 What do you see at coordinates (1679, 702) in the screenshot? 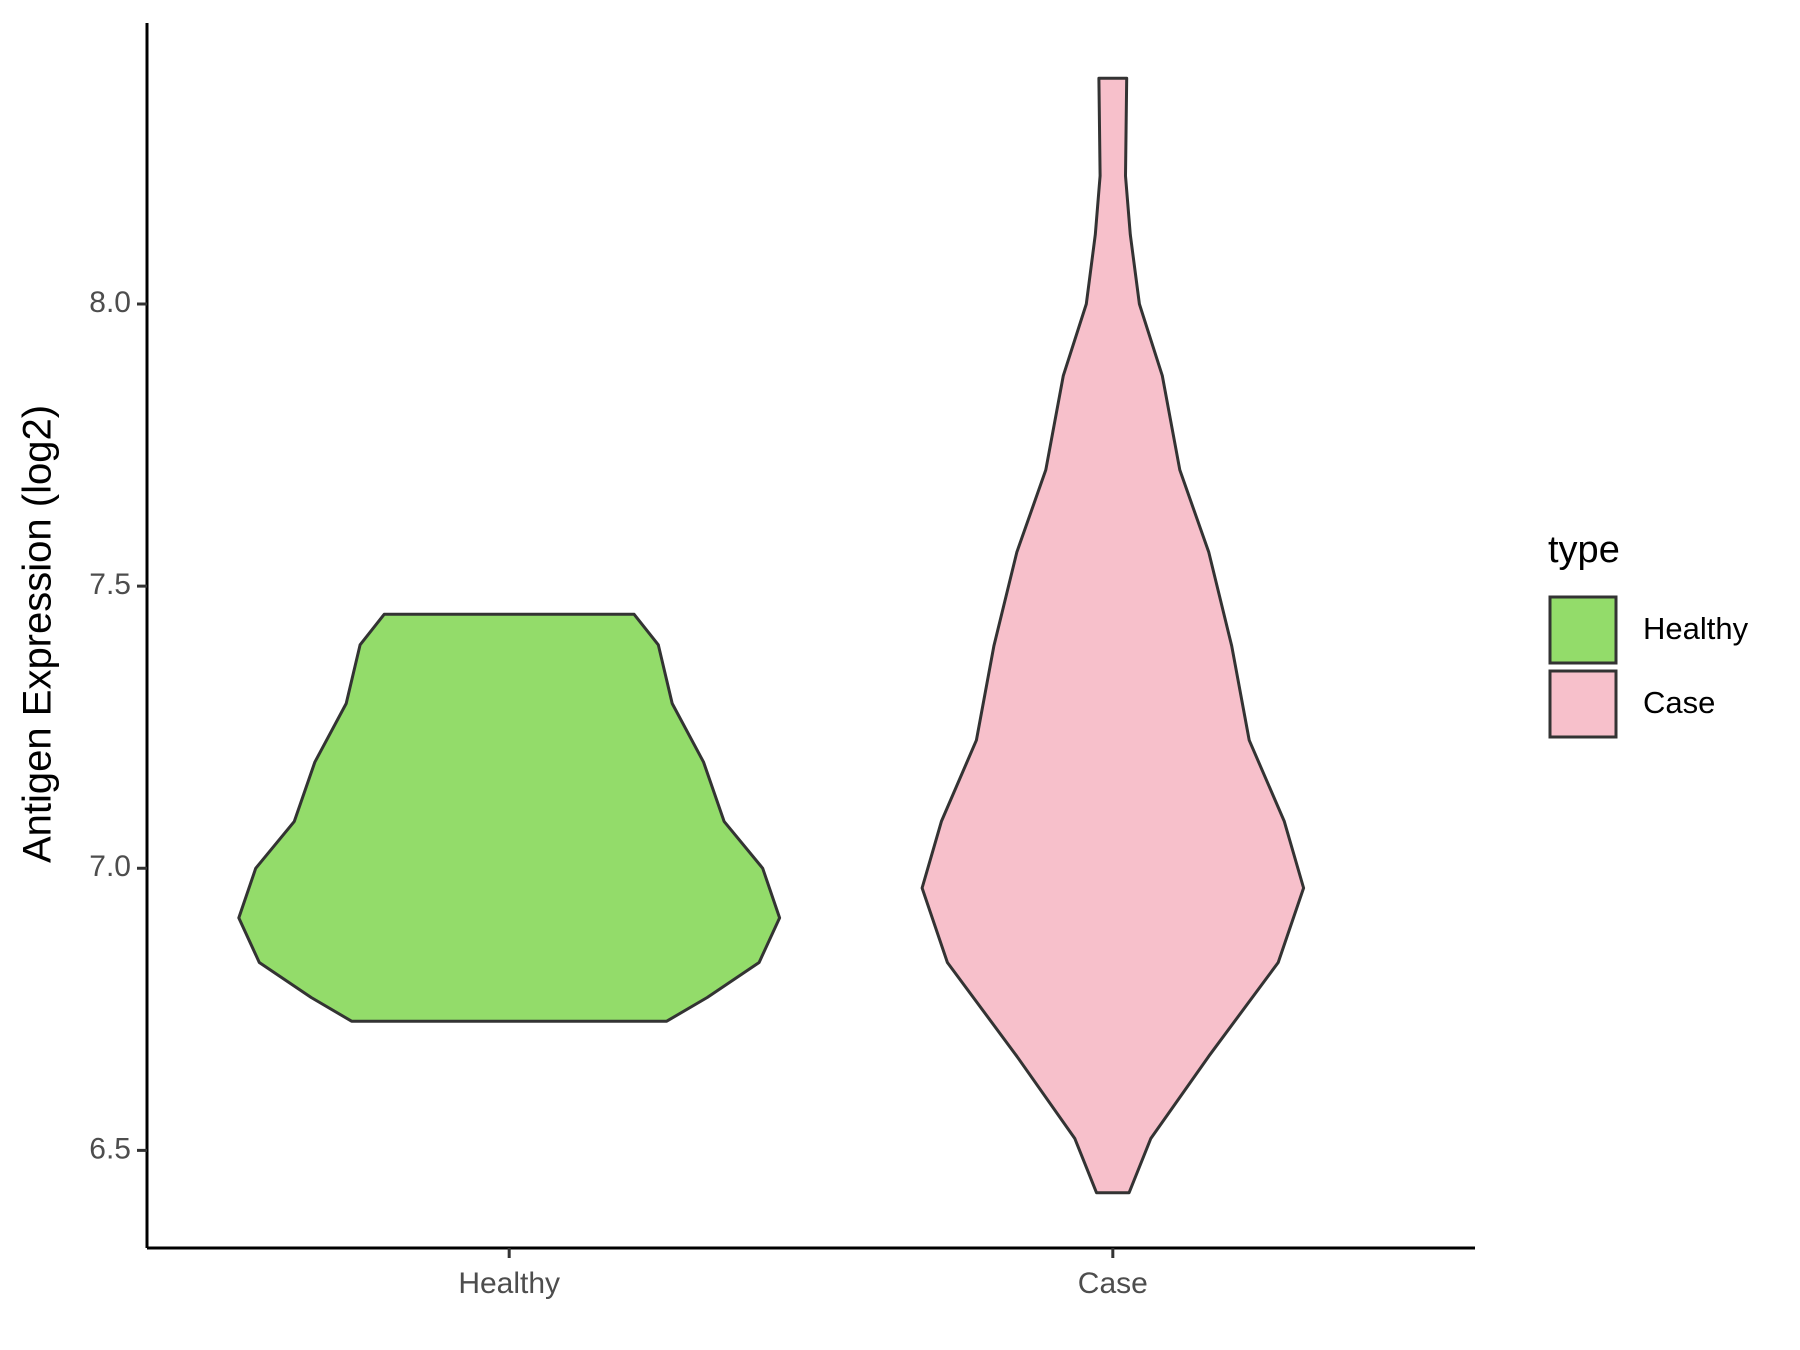
I see `legend-label: Case` at bounding box center [1679, 702].